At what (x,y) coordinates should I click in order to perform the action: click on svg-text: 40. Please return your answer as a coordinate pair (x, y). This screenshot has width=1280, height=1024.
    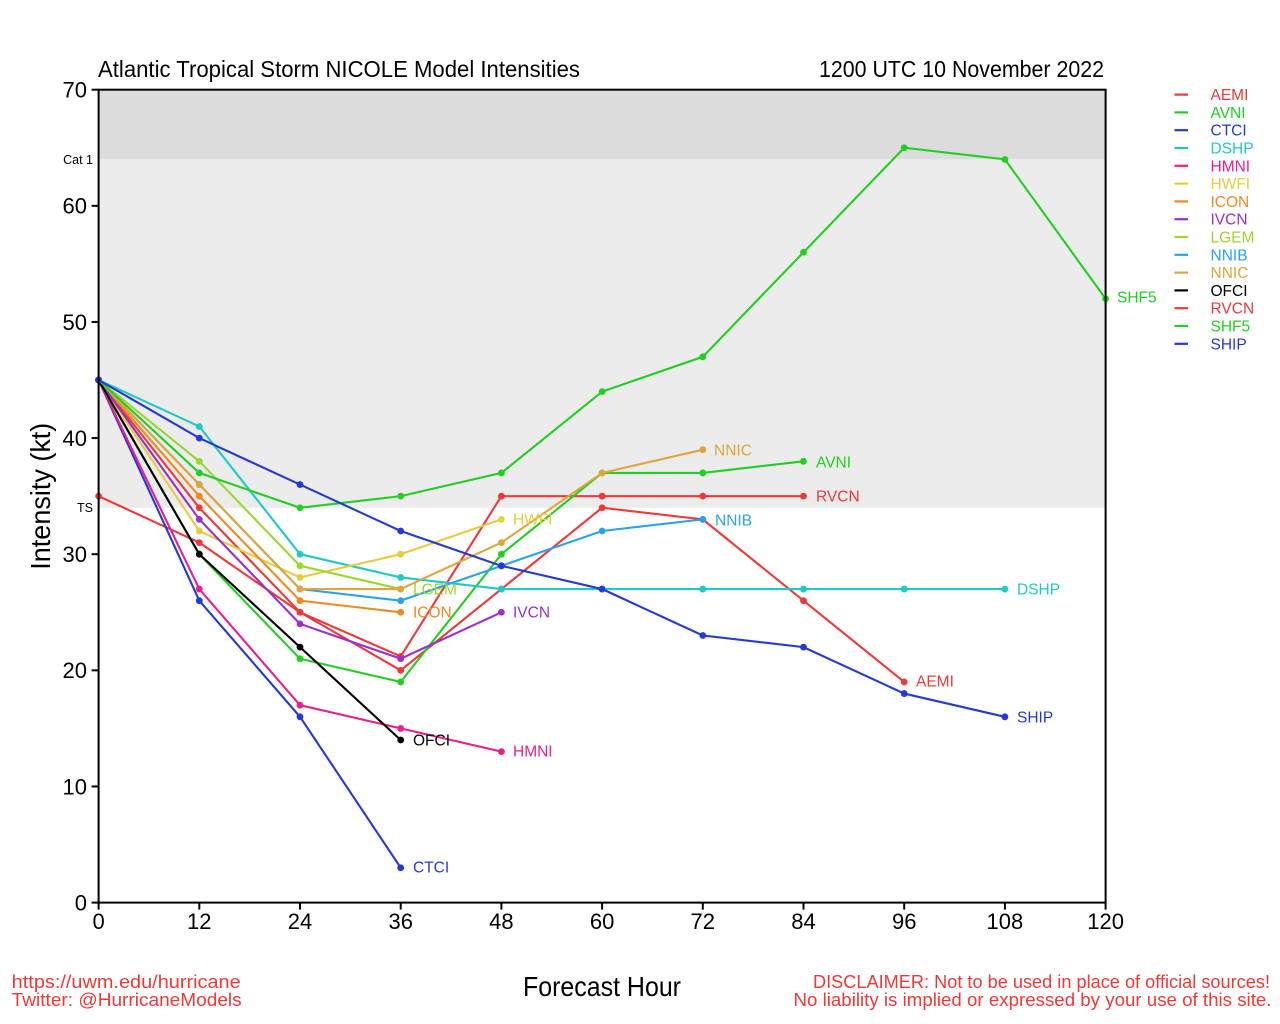
    Looking at the image, I should click on (75, 438).